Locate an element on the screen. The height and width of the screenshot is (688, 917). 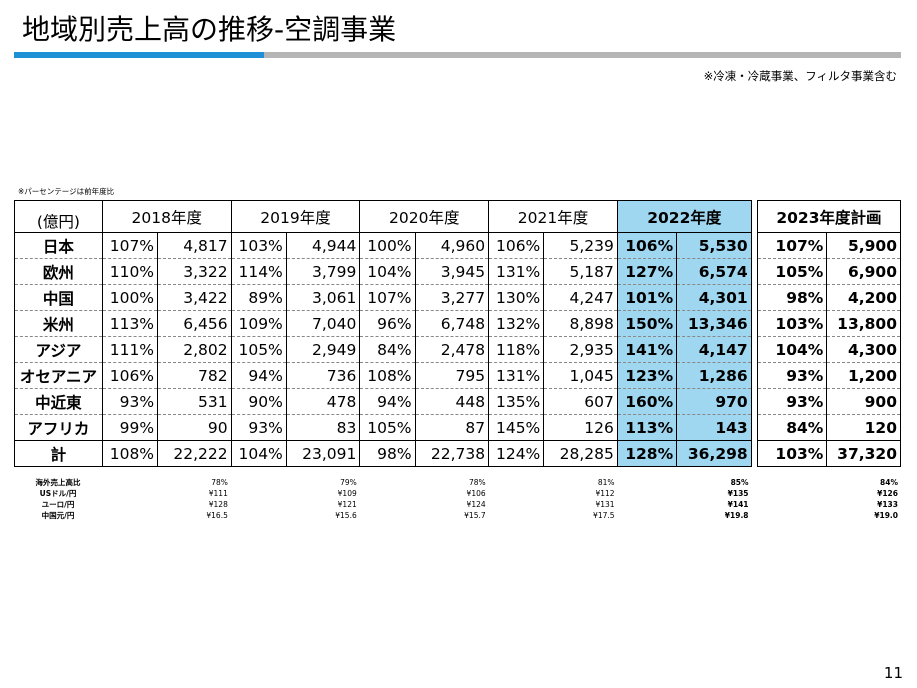
yoy-percent-cell: 90% is located at coordinates (258, 401).